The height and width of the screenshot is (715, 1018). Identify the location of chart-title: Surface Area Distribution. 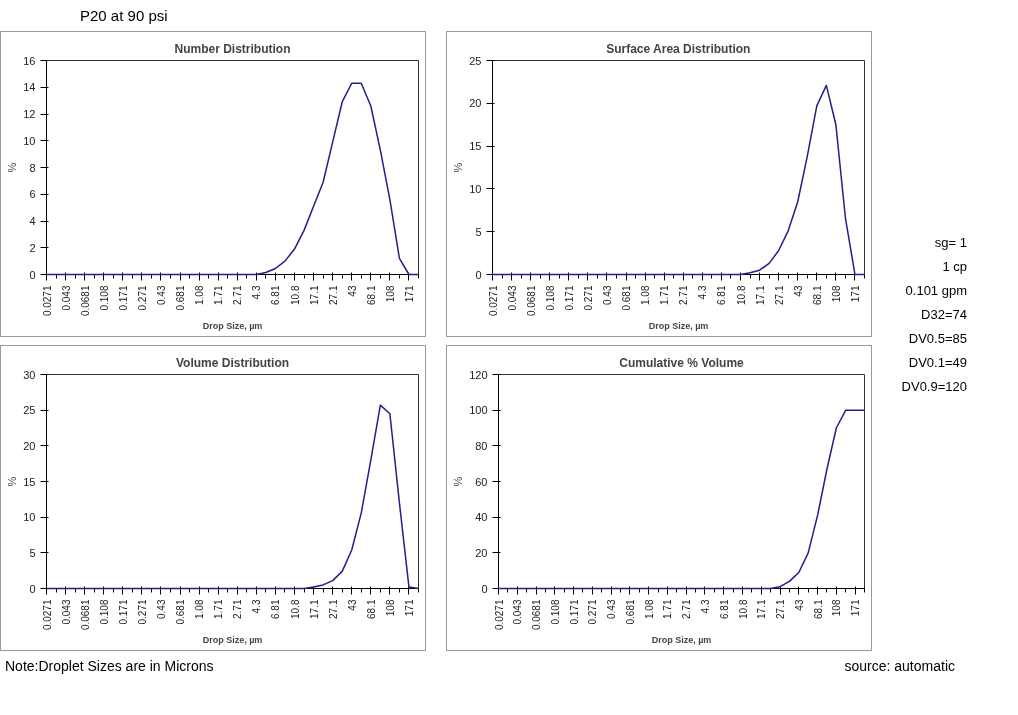
(678, 48).